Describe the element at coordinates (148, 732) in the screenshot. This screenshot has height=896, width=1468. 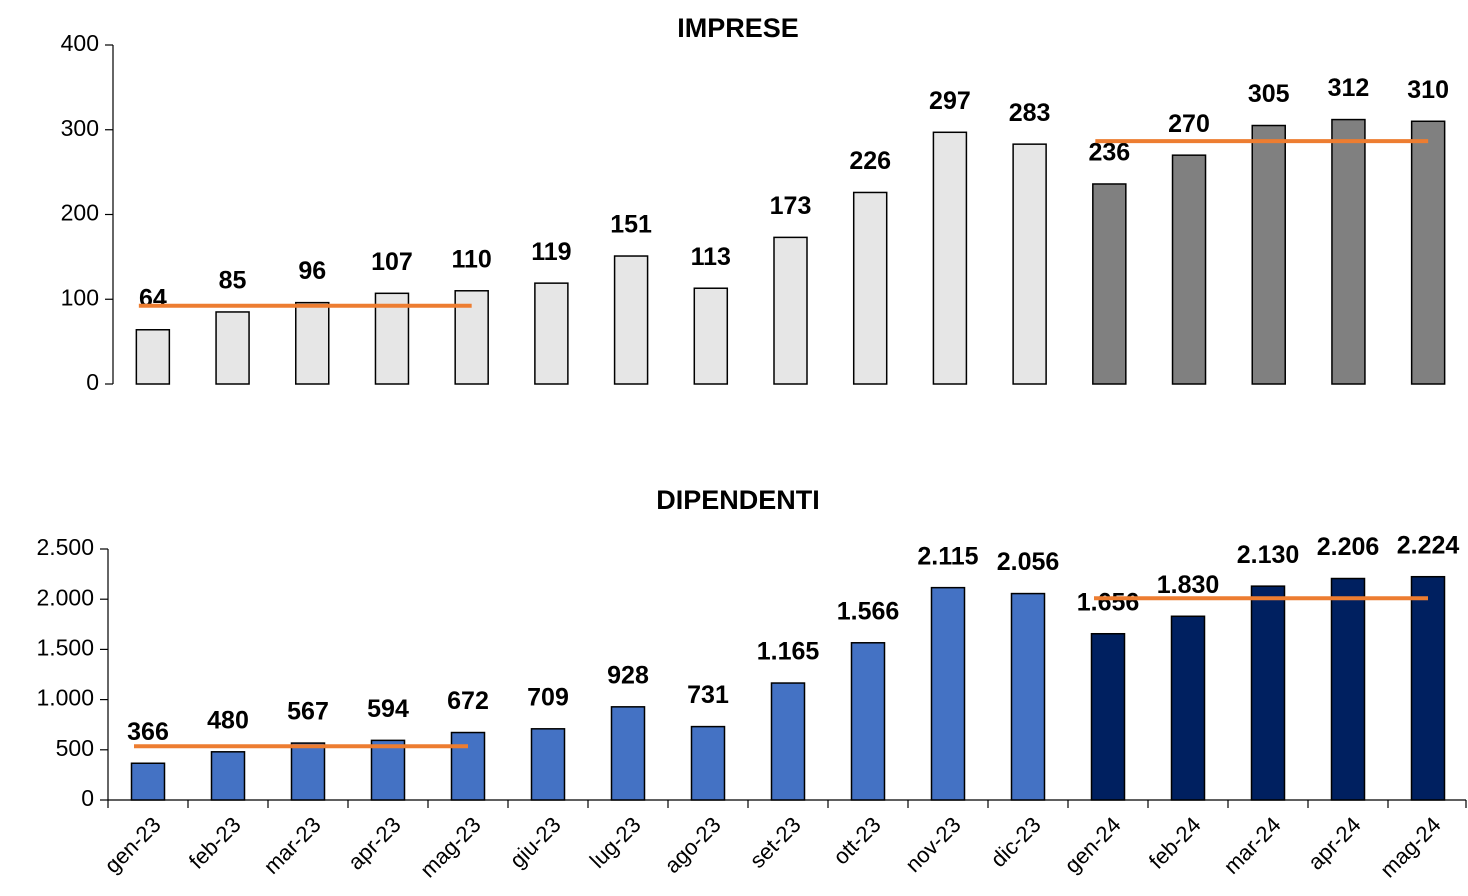
I see `value-label: 366` at that location.